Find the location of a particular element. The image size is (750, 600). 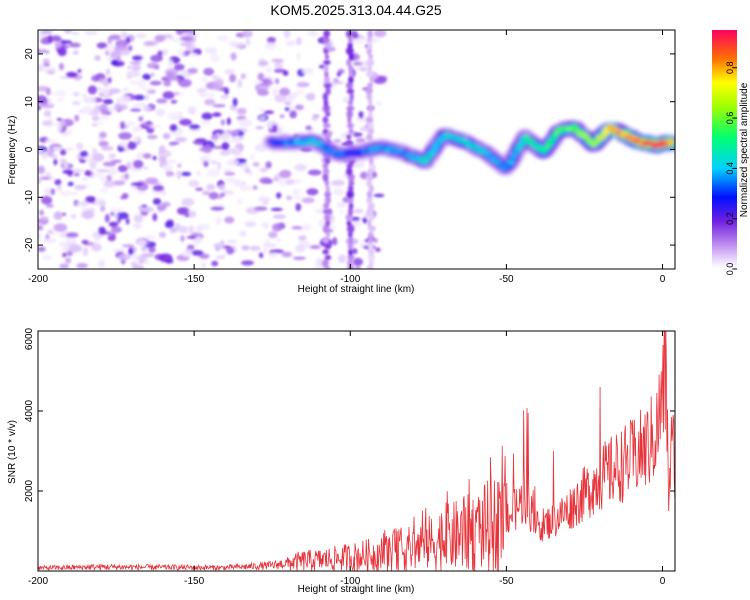

colorbar-tick-label: 0.2 is located at coordinates (730, 218).